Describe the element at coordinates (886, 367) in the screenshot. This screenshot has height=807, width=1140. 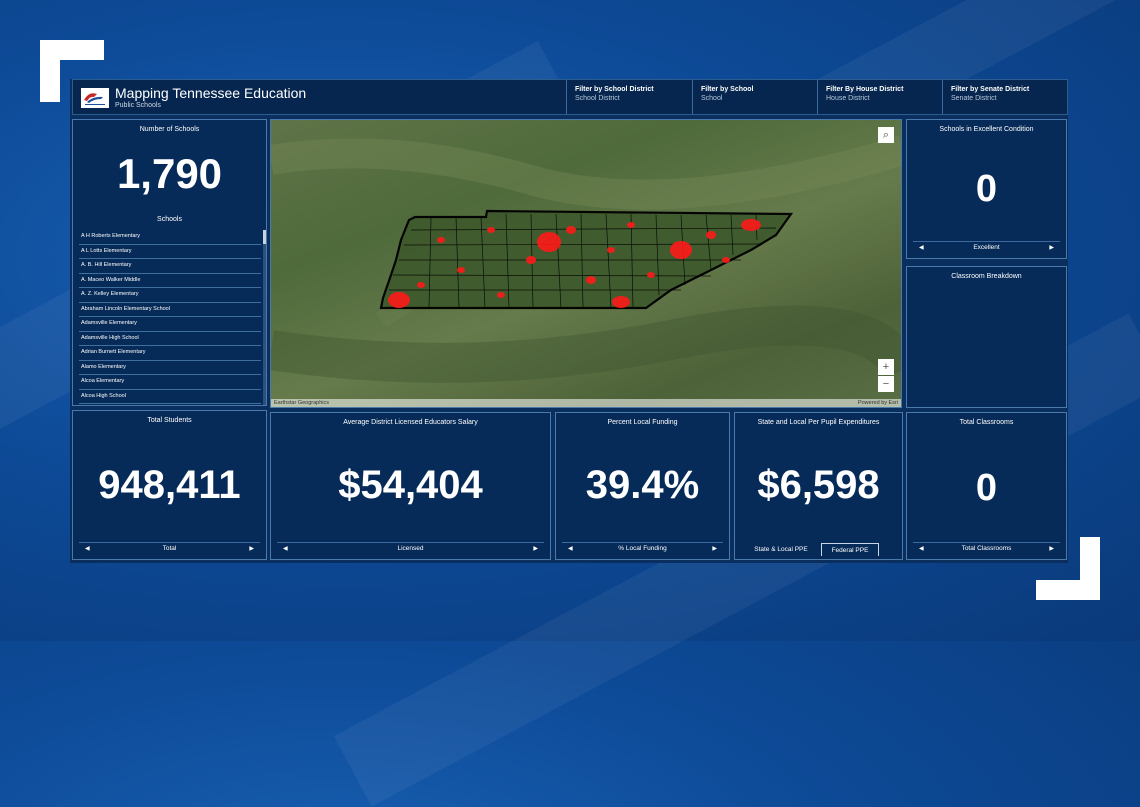
I see `zoom-in-button: +` at that location.